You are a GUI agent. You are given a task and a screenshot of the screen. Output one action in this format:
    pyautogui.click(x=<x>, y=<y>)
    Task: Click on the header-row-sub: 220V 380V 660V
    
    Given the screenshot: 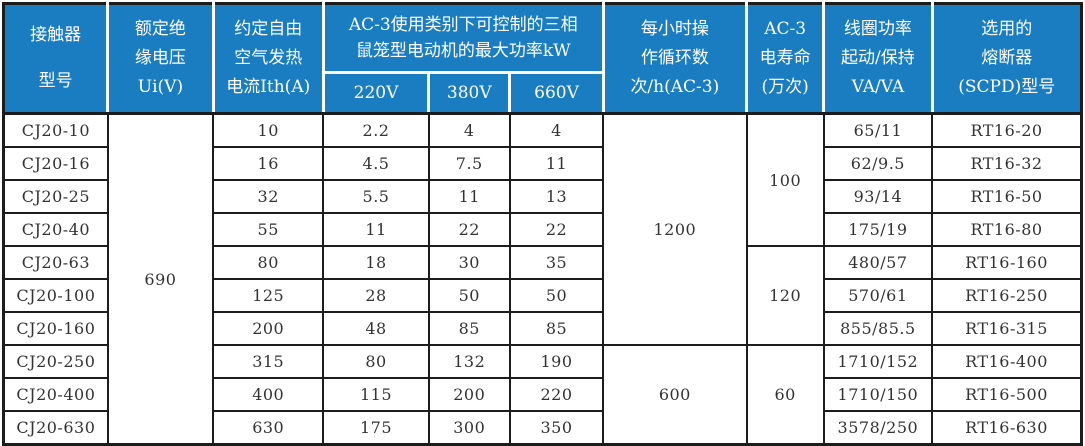 What is the action you would take?
    pyautogui.click(x=543, y=93)
    